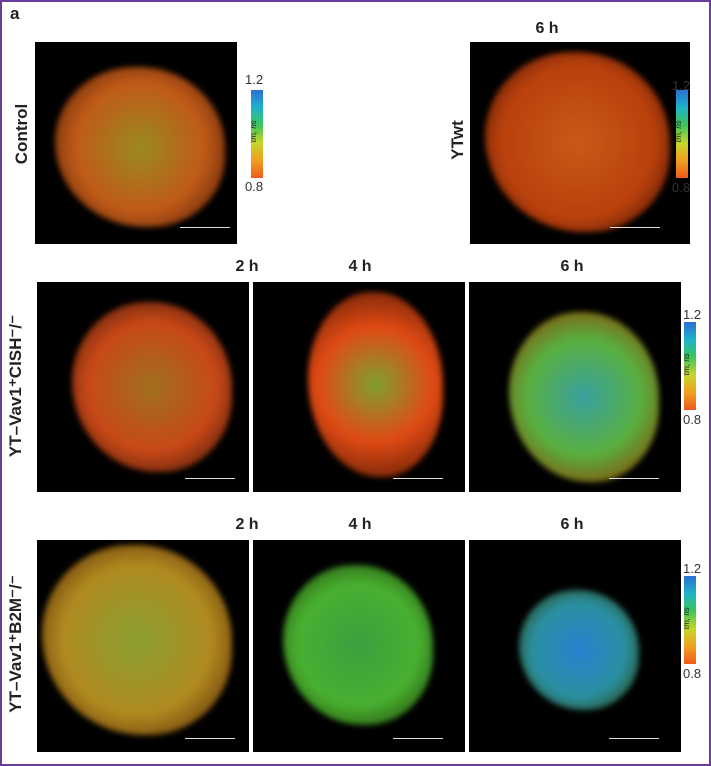 The image size is (711, 766). What do you see at coordinates (143, 646) in the screenshot?
I see `micrograph-b2m-2h` at bounding box center [143, 646].